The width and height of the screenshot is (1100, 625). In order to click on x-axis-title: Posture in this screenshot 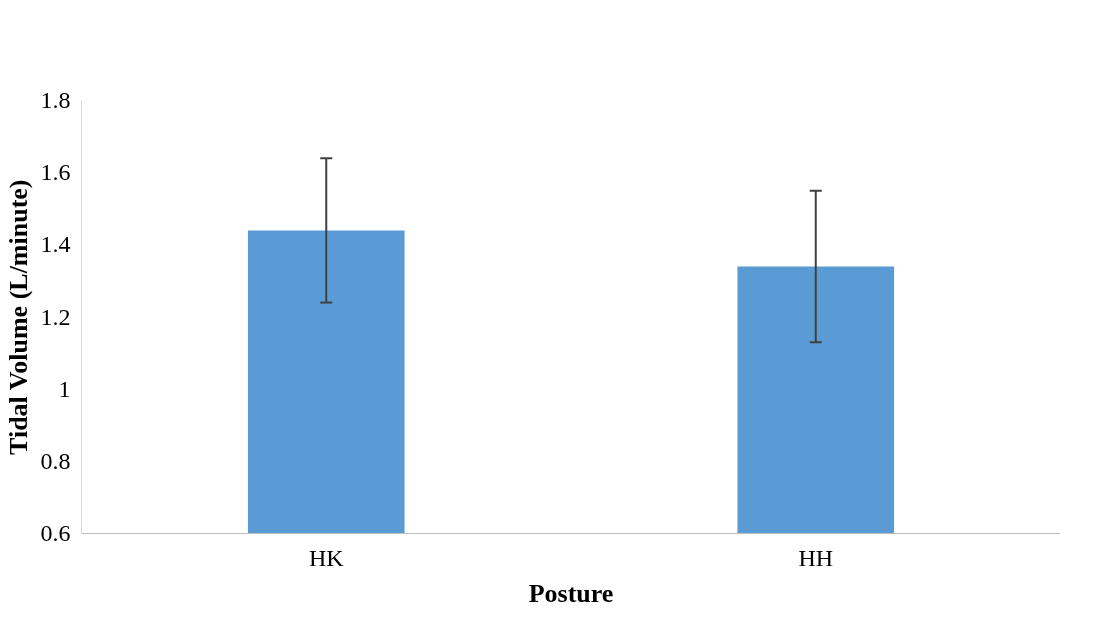, I will do `click(571, 593)`.